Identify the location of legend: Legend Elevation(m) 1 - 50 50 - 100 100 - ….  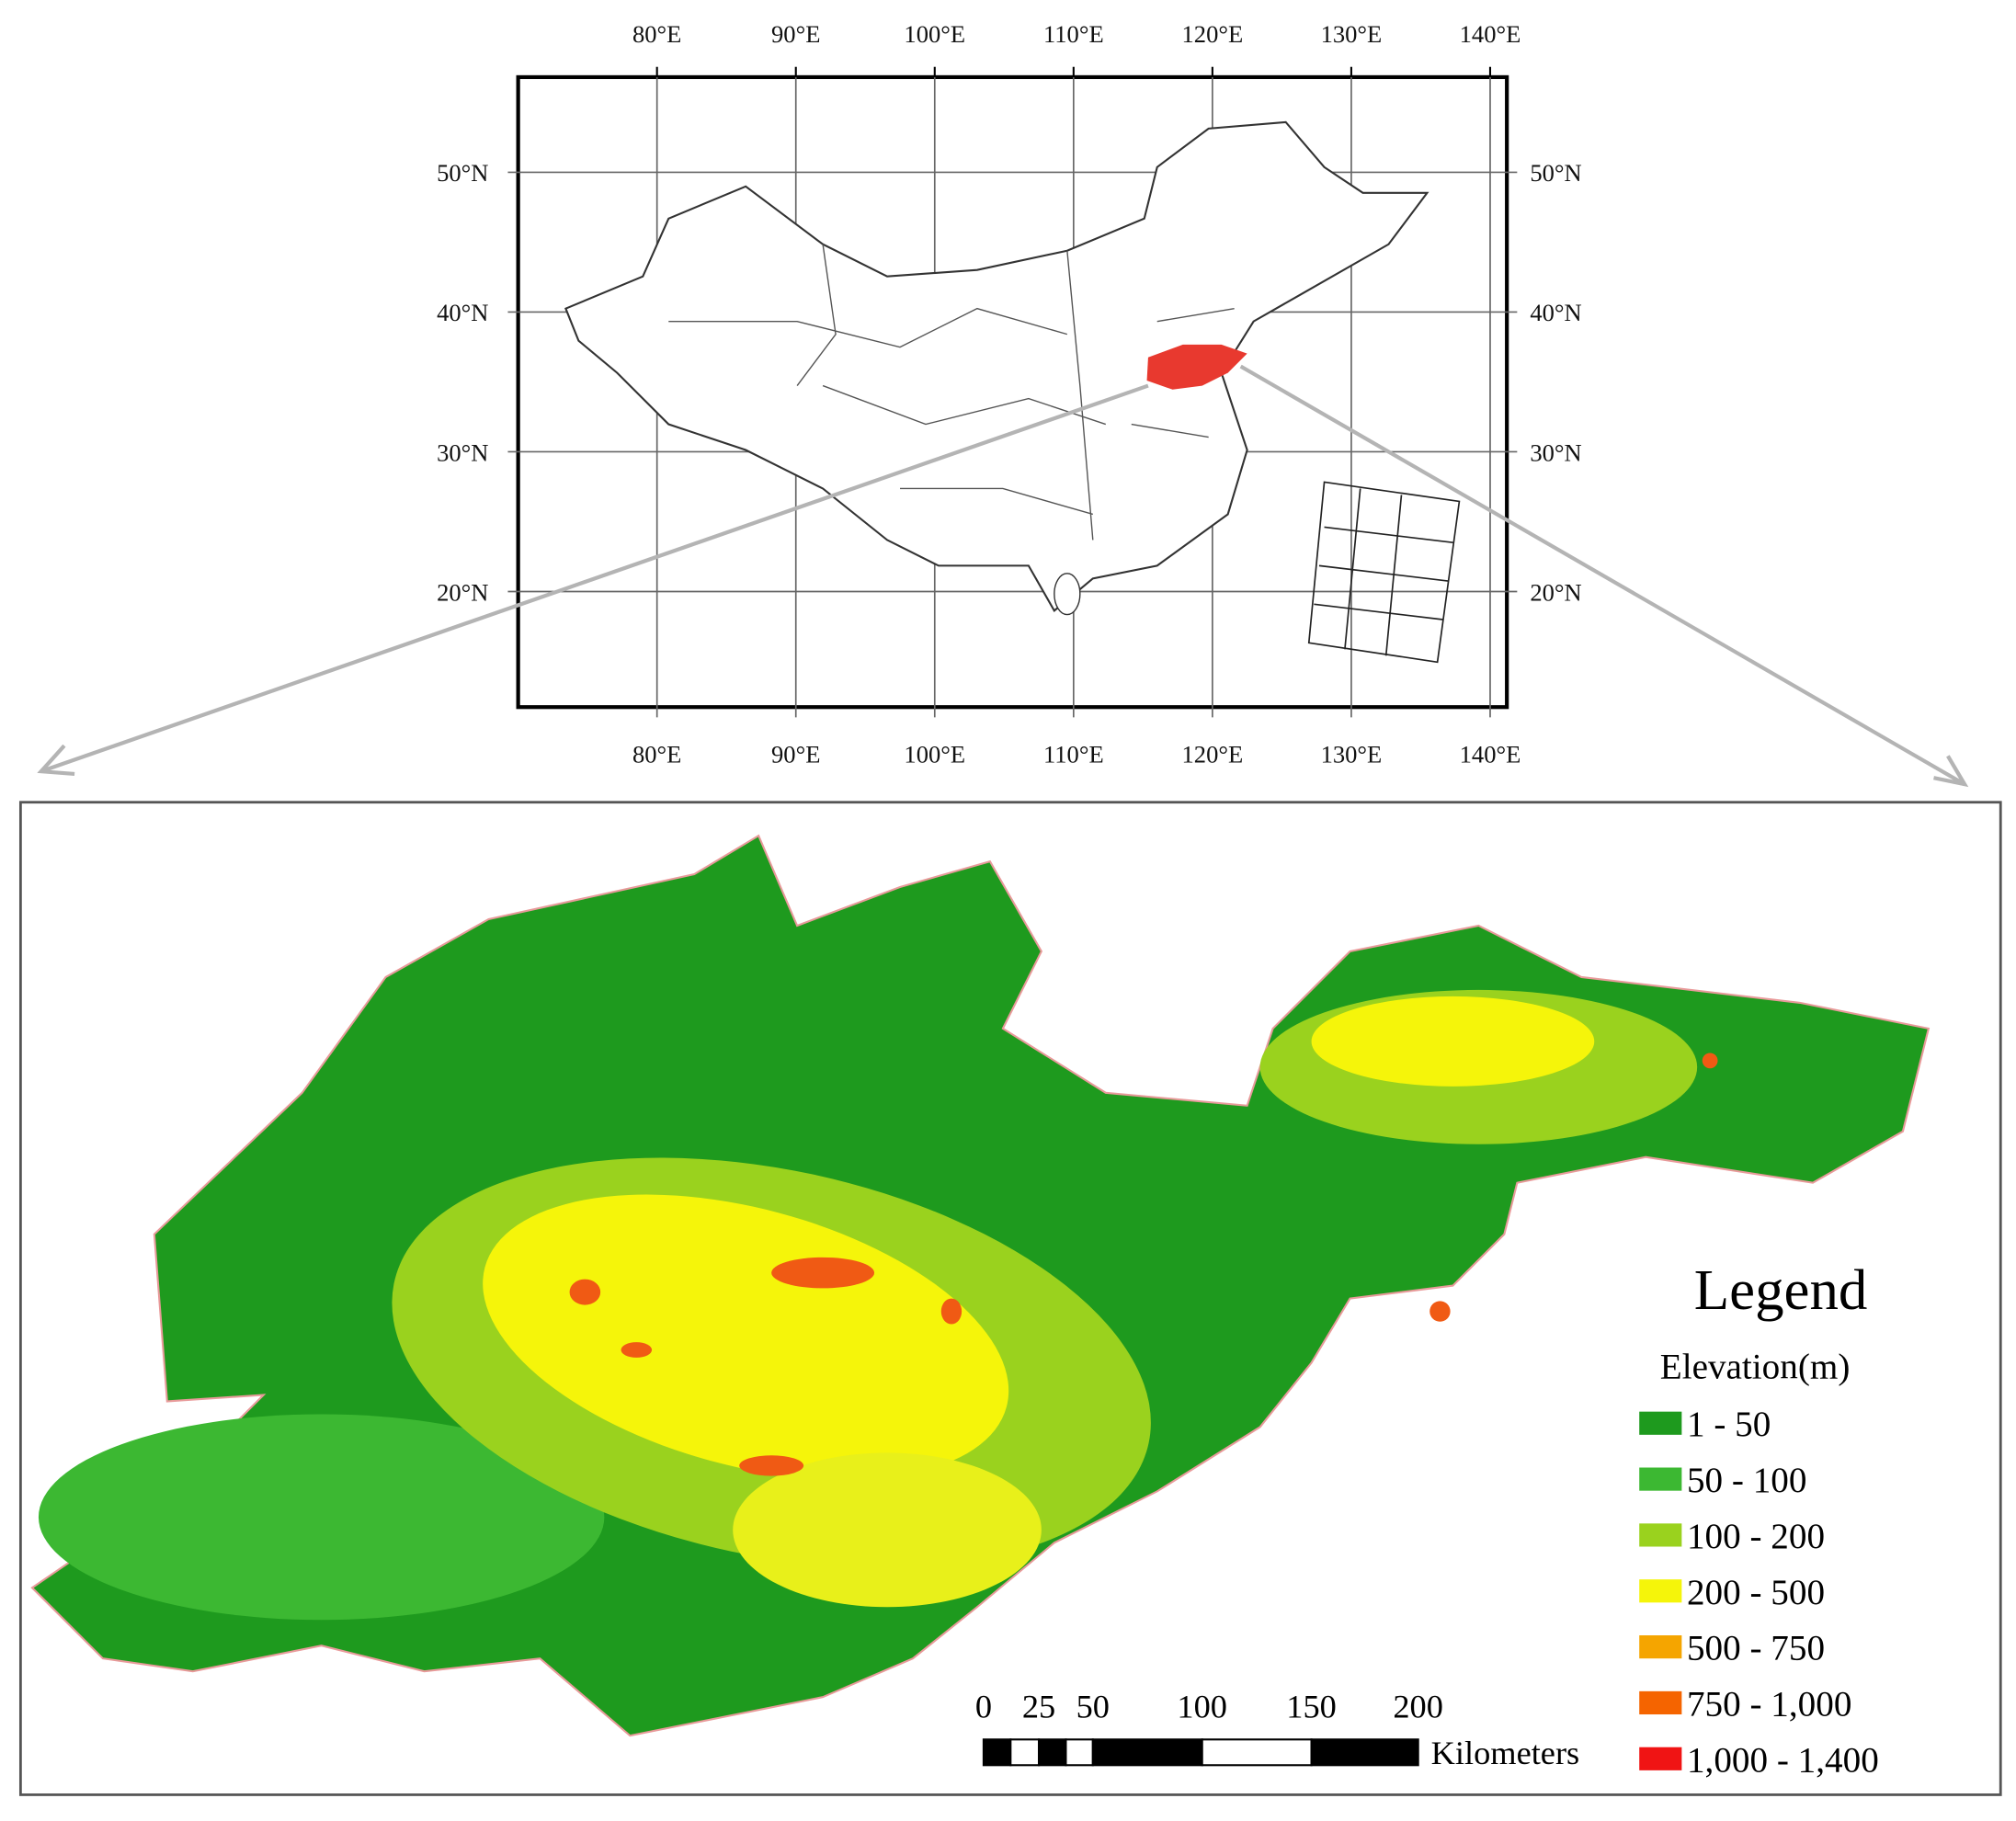
(1759, 1519).